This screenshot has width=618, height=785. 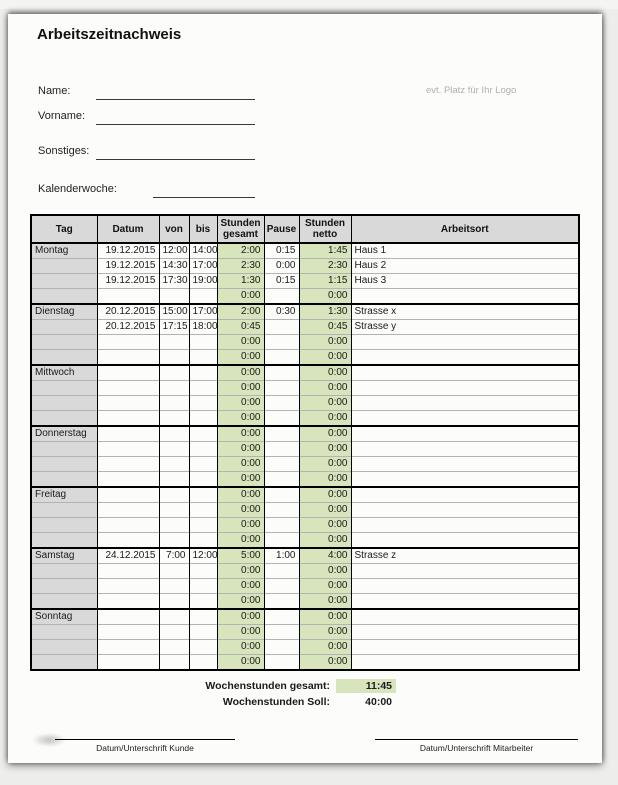 I want to click on column-header-bis: bis, so click(x=203, y=229).